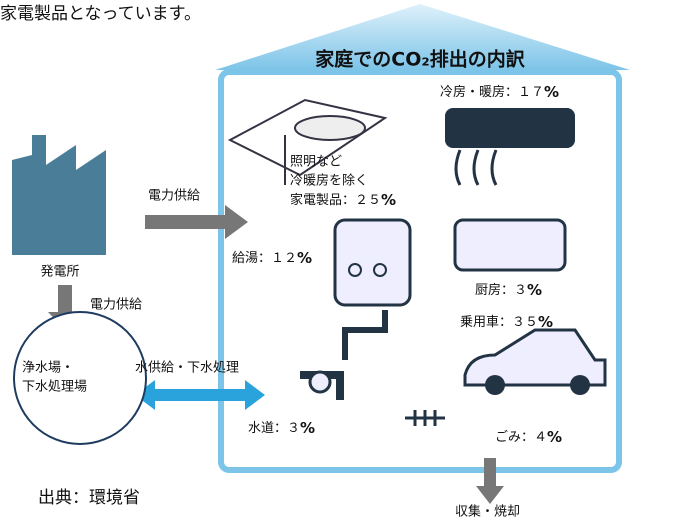 The image size is (675, 522). I want to click on value: ３５, so click(525, 322).